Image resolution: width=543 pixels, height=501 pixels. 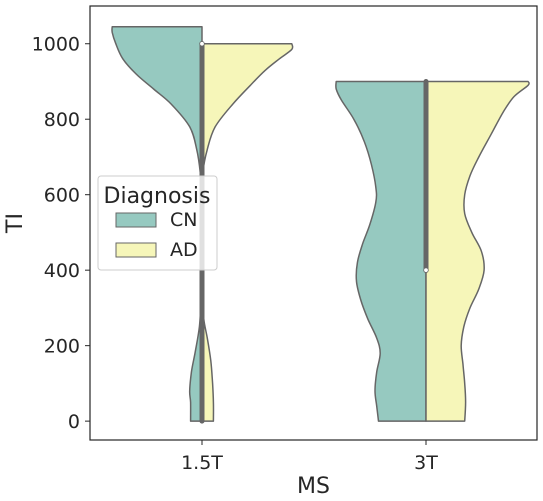 I want to click on legend-swatch-cn, so click(x=136, y=220).